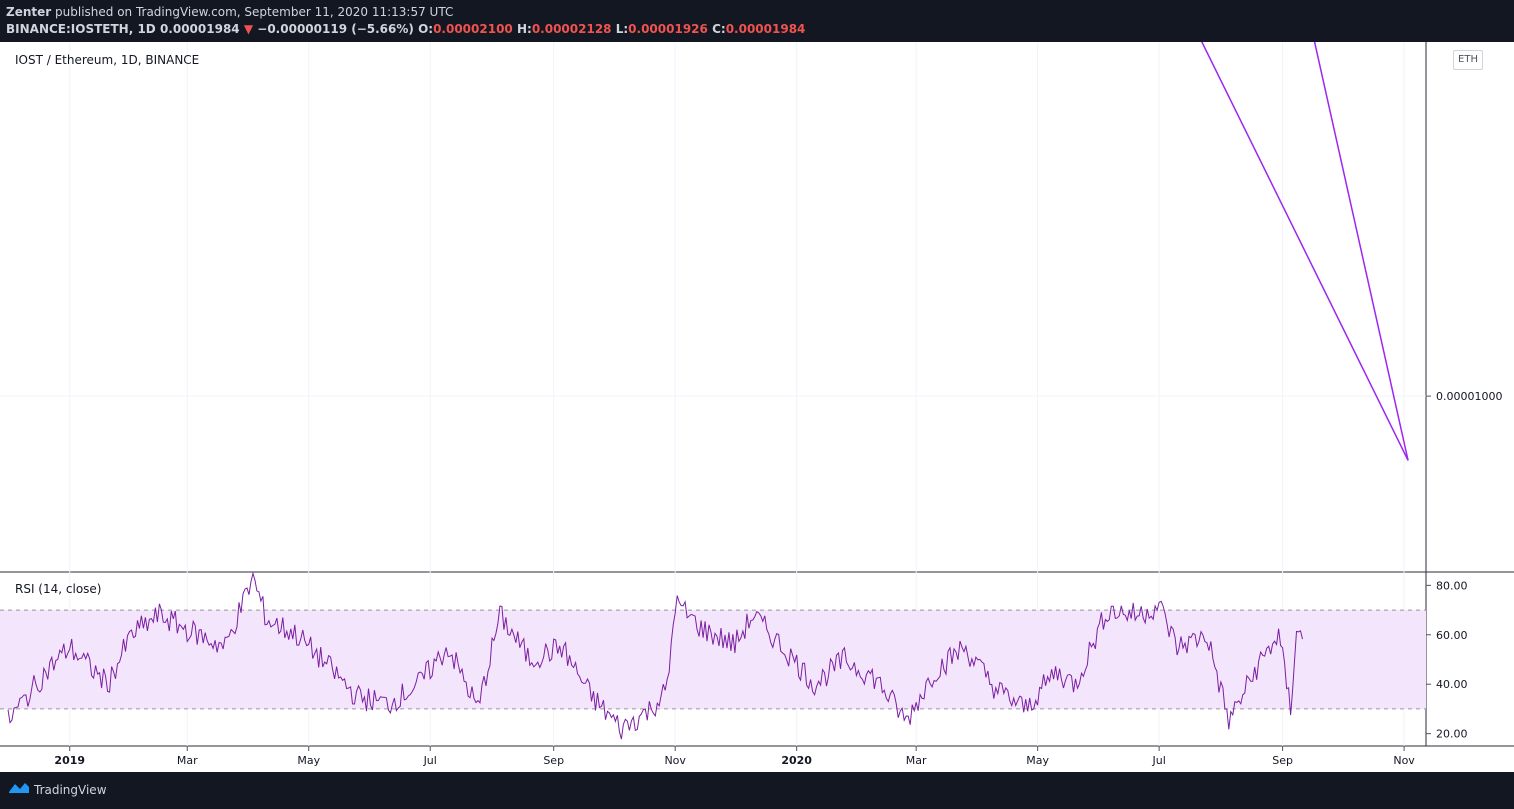 The image size is (1514, 809). What do you see at coordinates (1452, 734) in the screenshot?
I see `rsi-tick-label: 20.00` at bounding box center [1452, 734].